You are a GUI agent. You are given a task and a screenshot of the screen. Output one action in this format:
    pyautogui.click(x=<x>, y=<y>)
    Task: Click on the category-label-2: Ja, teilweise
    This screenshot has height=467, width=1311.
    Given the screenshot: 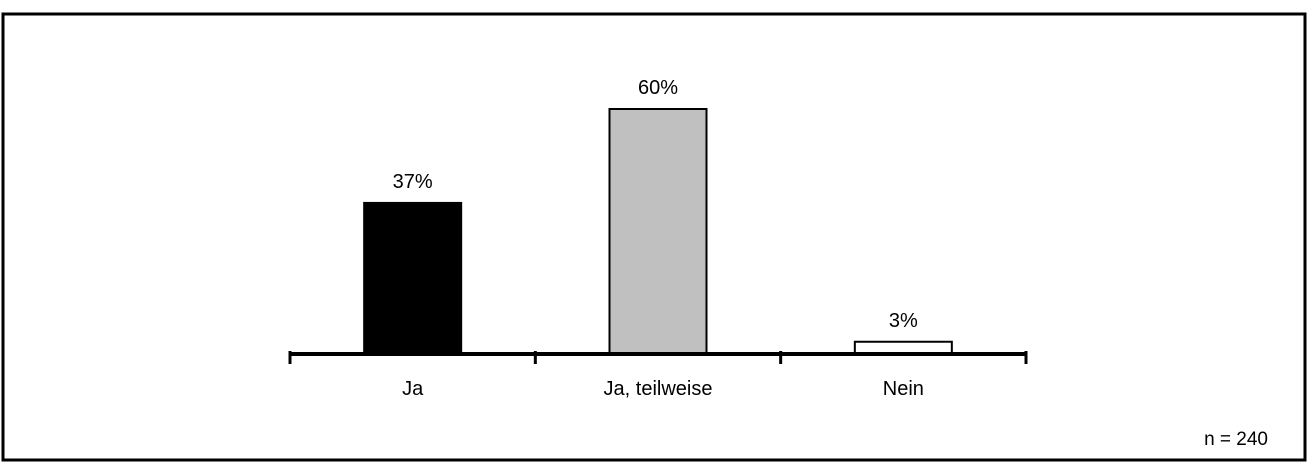 What is the action you would take?
    pyautogui.click(x=658, y=389)
    